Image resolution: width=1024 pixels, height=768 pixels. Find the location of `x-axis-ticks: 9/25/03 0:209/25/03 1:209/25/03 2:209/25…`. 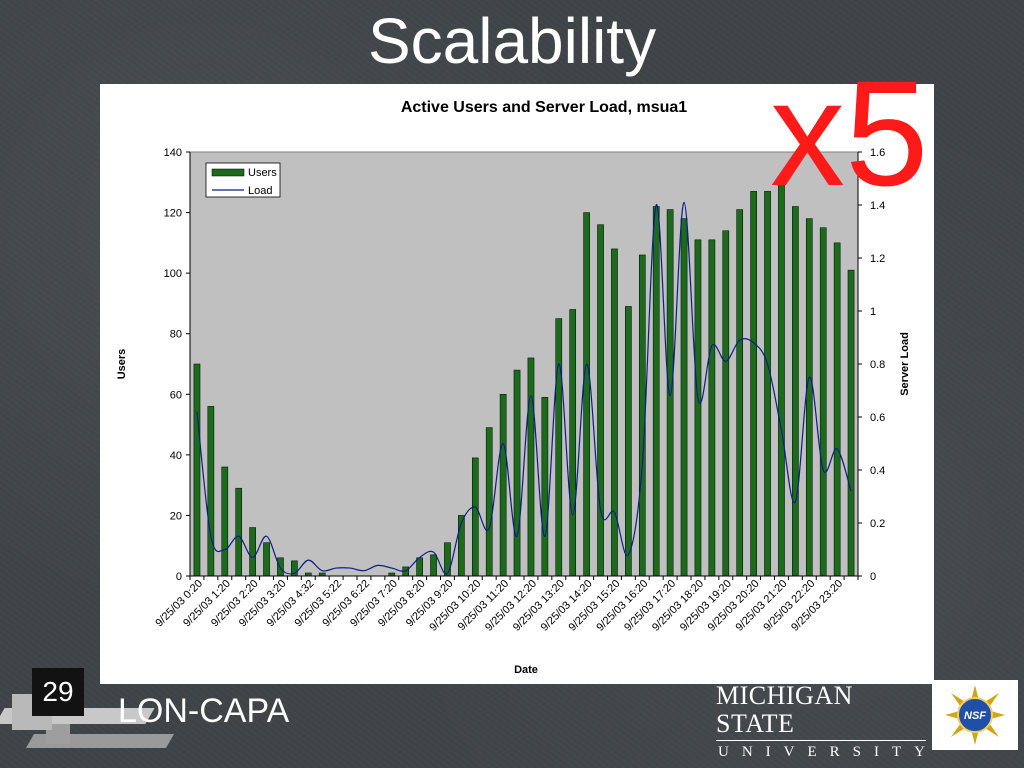

x-axis-ticks: 9/25/03 0:209/25/03 1:209/25/03 2:209/25… is located at coordinates (506, 604).